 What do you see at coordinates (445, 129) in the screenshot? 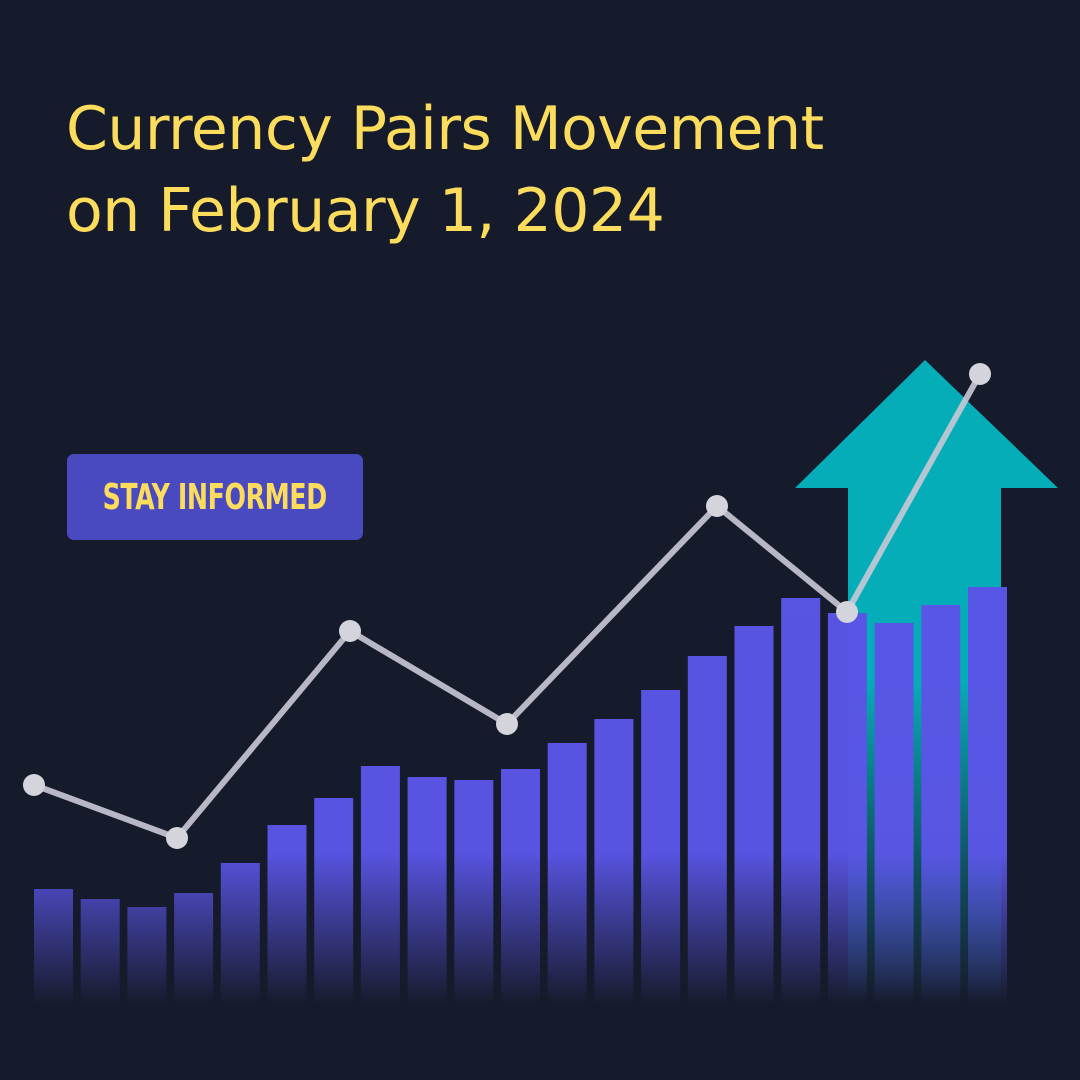
I see `title-line-1: Currency Pairs Movement` at bounding box center [445, 129].